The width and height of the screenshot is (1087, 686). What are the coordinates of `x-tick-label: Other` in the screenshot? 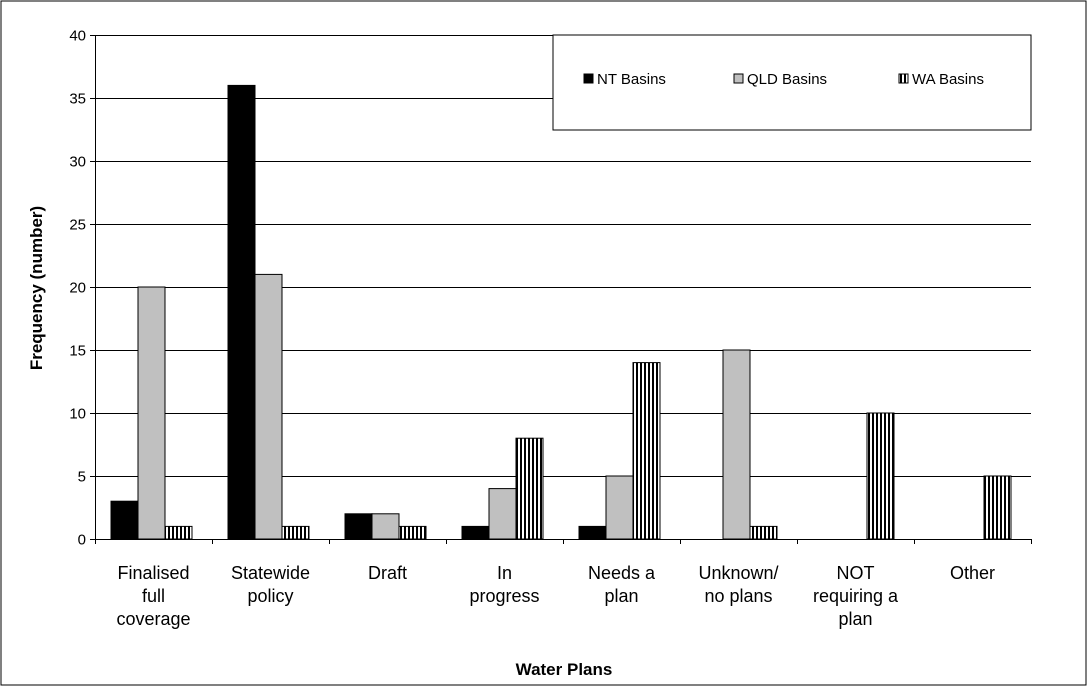 It's located at (972, 573).